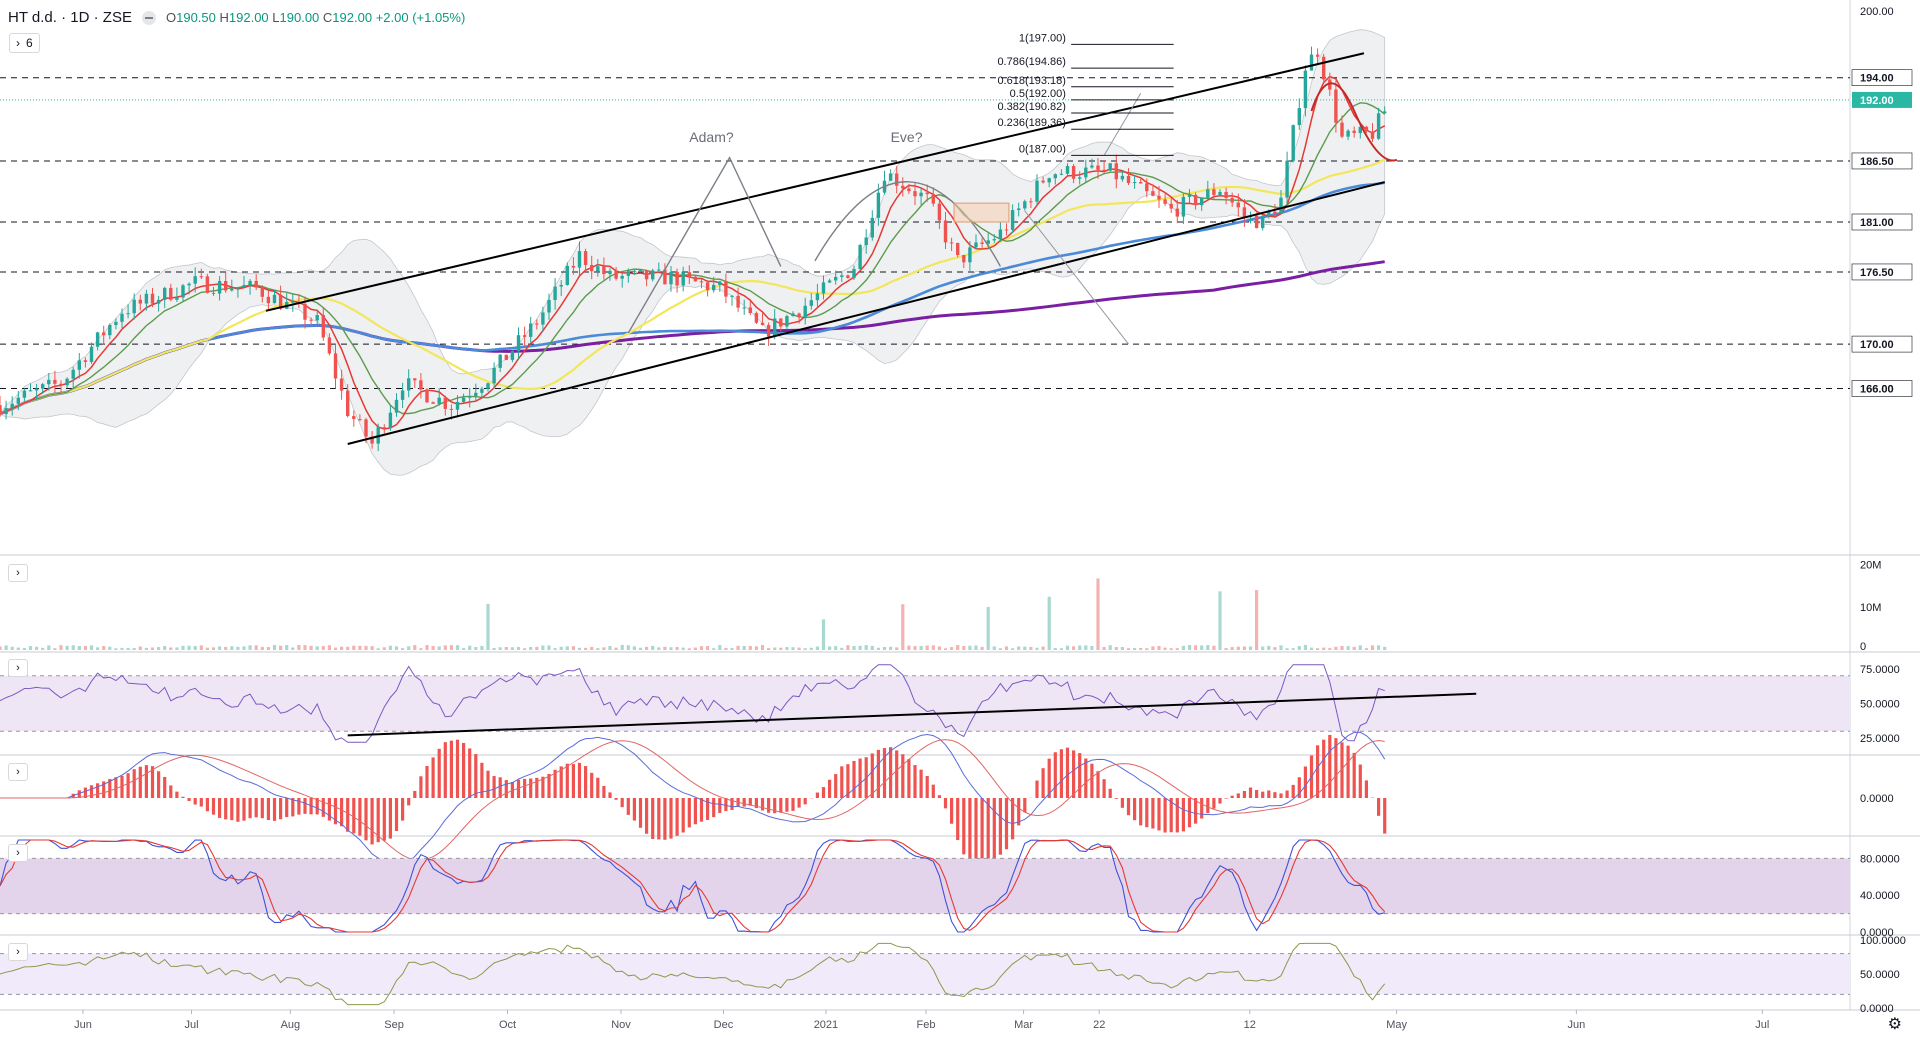 This screenshot has width=1920, height=1038. Describe the element at coordinates (925, 703) in the screenshot. I see `rsi-band` at that location.